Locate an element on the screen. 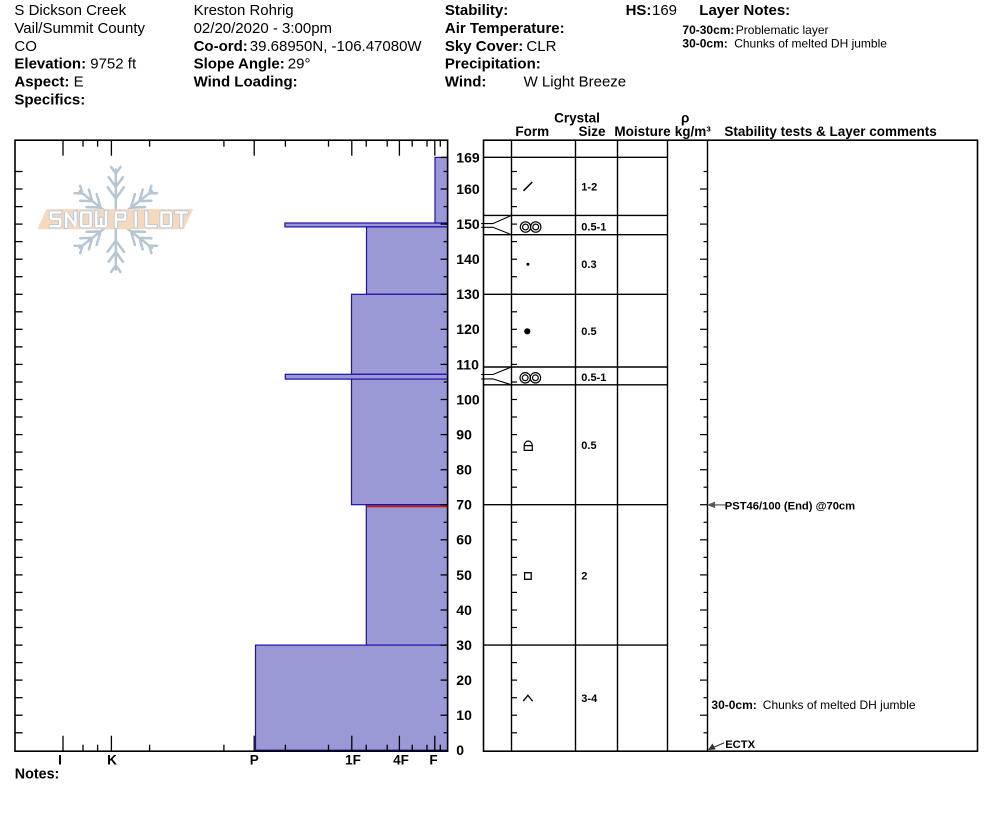  svg-text: Specifics: is located at coordinates (49, 100).